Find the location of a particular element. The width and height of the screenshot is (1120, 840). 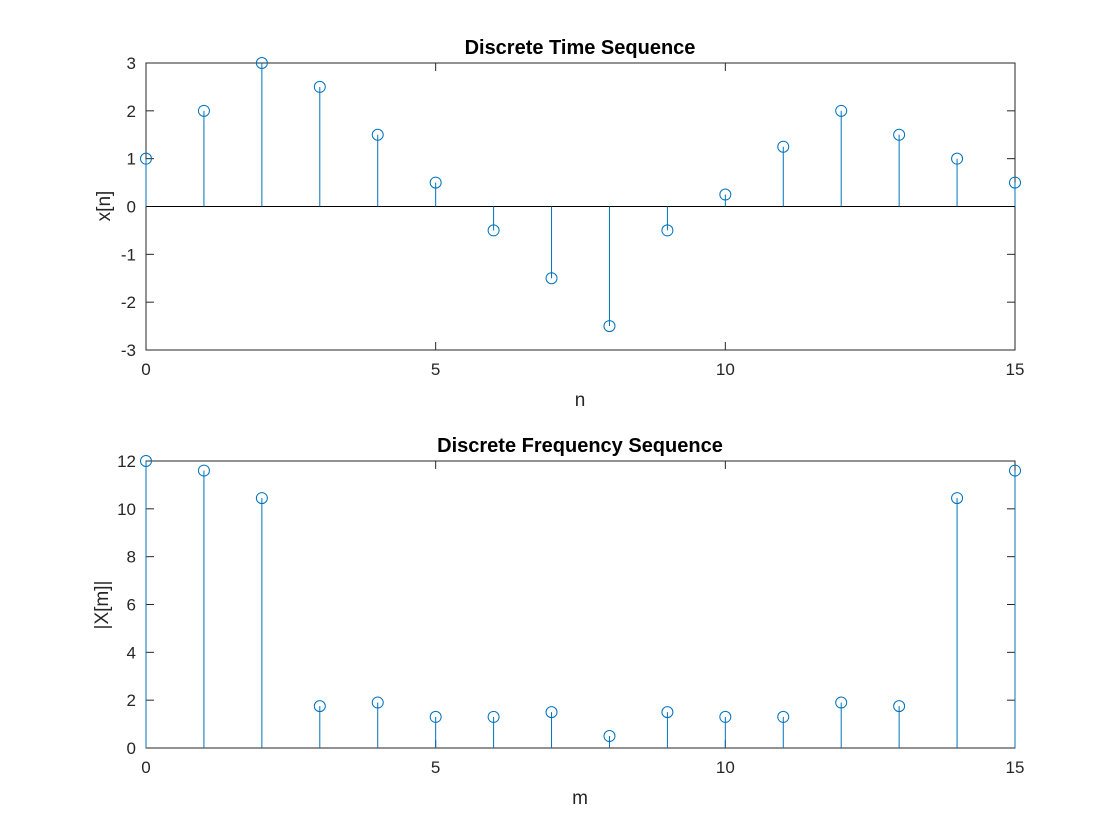

time-y-tick-label: 0 is located at coordinates (131, 207).